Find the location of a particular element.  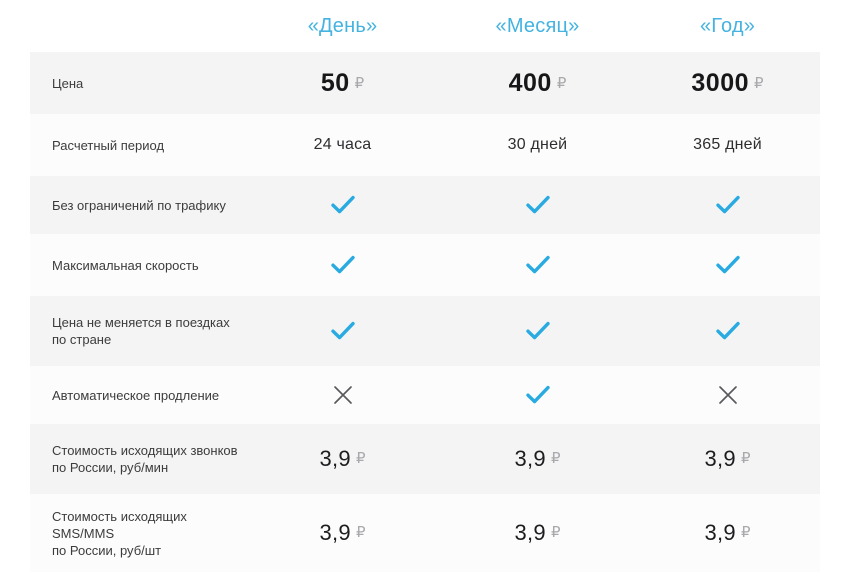

row-label-line1: Цена is located at coordinates (68, 83).